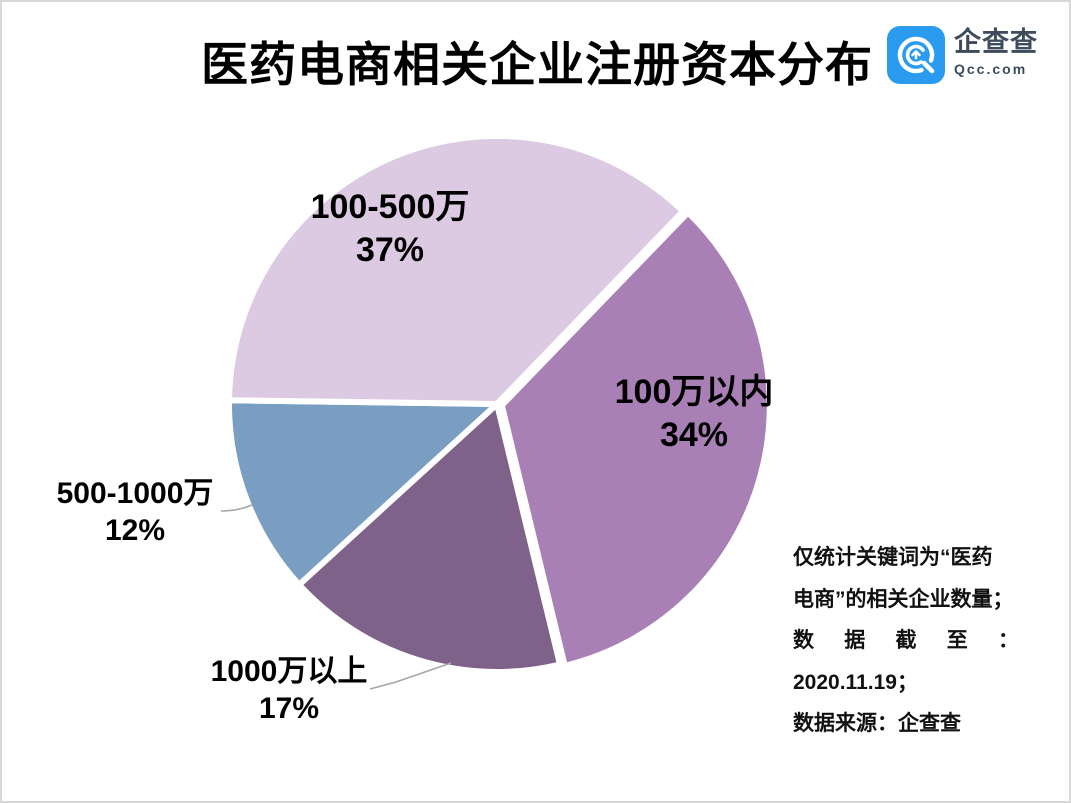 The height and width of the screenshot is (803, 1071). I want to click on pie-slice-100万以内, so click(635, 439).